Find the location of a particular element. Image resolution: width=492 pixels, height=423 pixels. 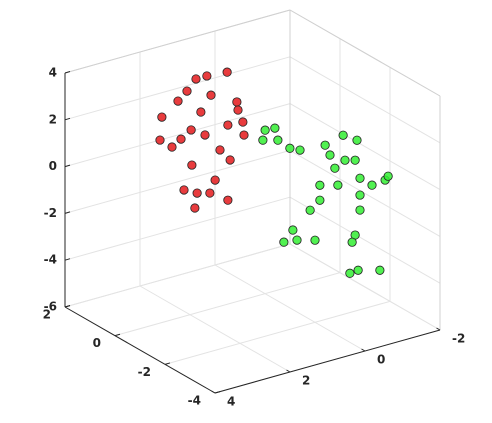

x-axis is located at coordinates (327, 361).